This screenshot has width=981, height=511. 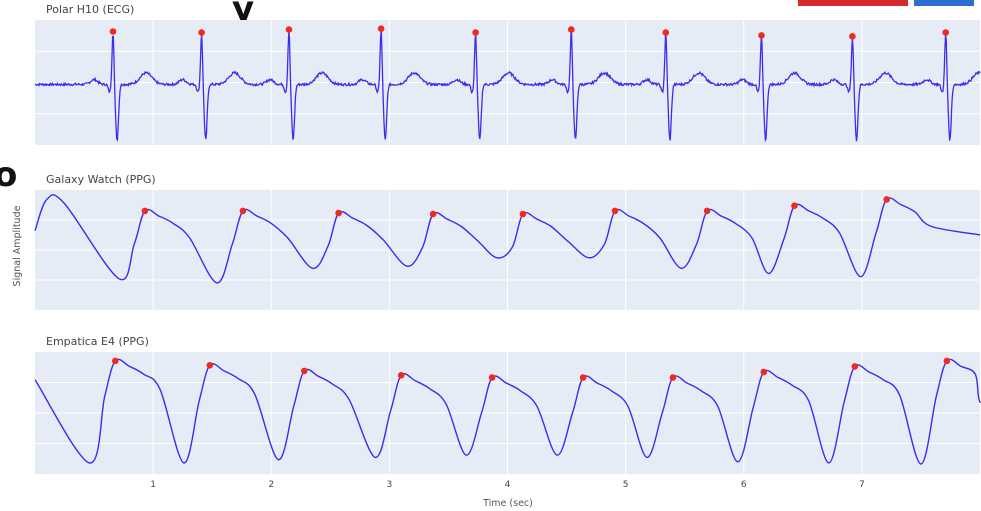 What do you see at coordinates (17, 245) in the screenshot?
I see `y-axis-title: Signal Amplitude` at bounding box center [17, 245].